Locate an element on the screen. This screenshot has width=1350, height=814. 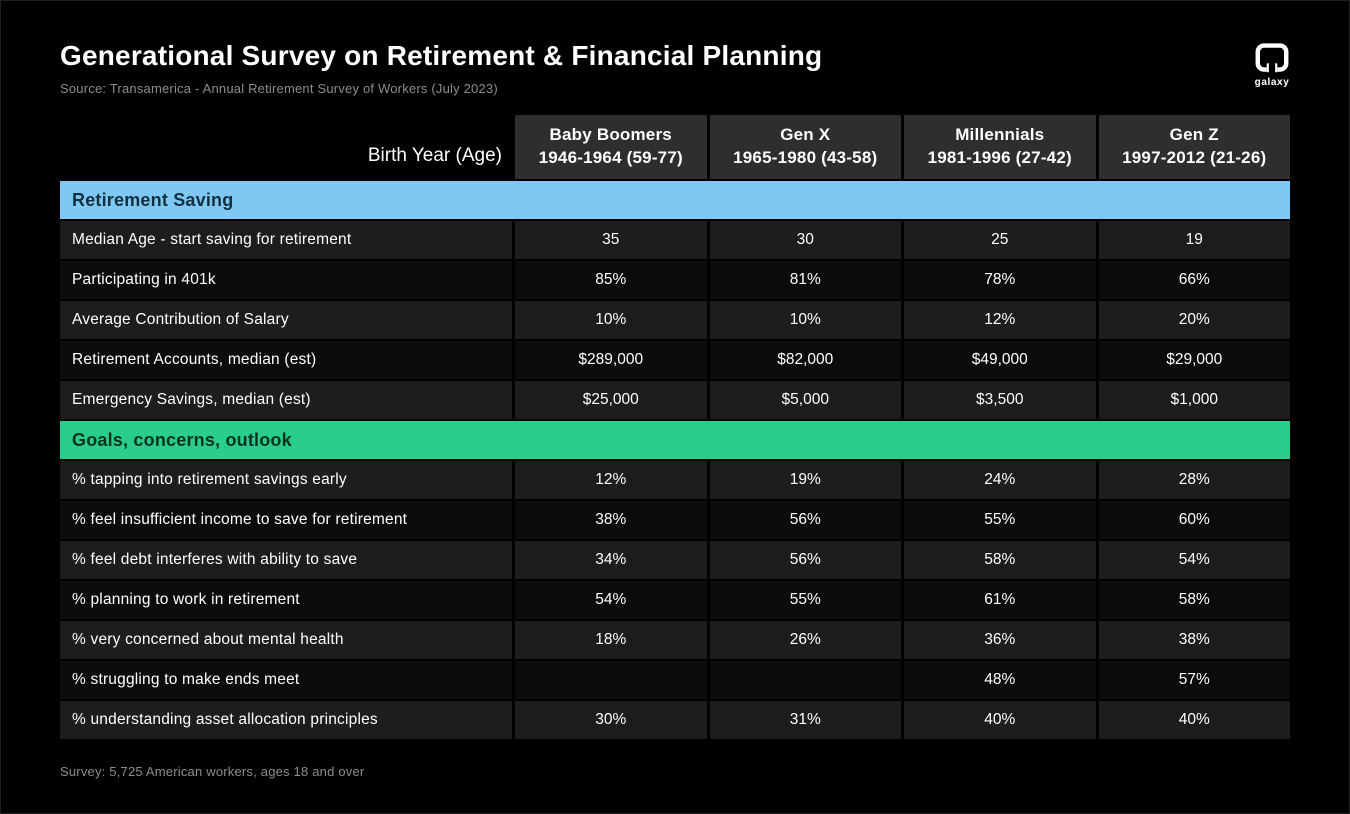
row-label: Retirement Accounts, median (est) is located at coordinates (286, 360).